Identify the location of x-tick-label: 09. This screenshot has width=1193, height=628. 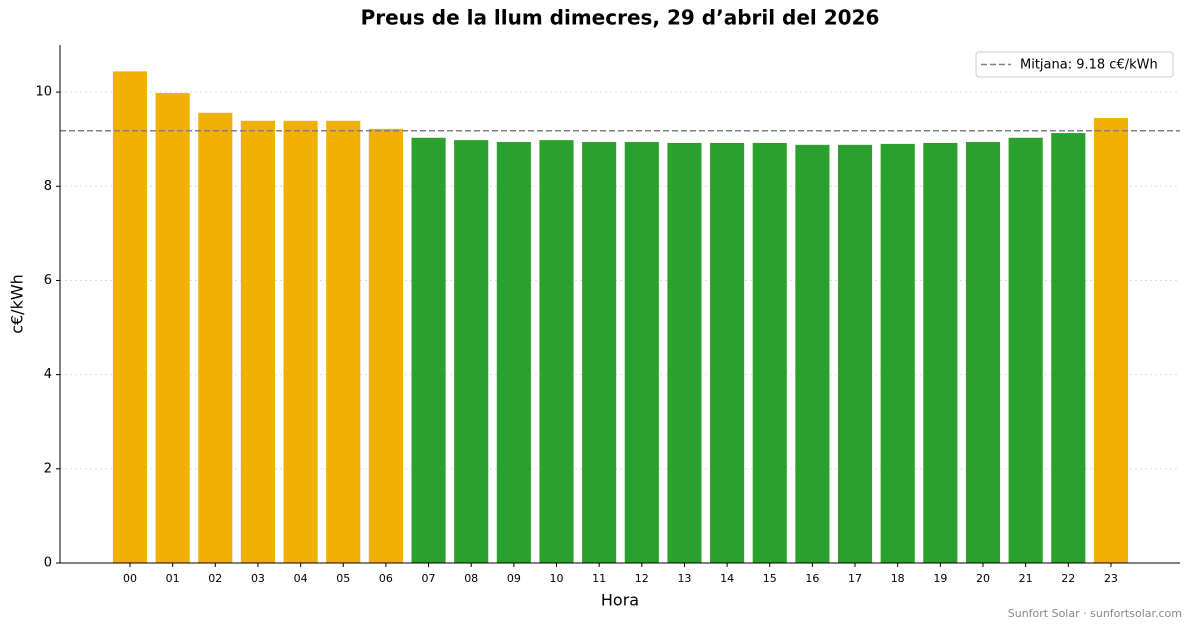
(514, 578).